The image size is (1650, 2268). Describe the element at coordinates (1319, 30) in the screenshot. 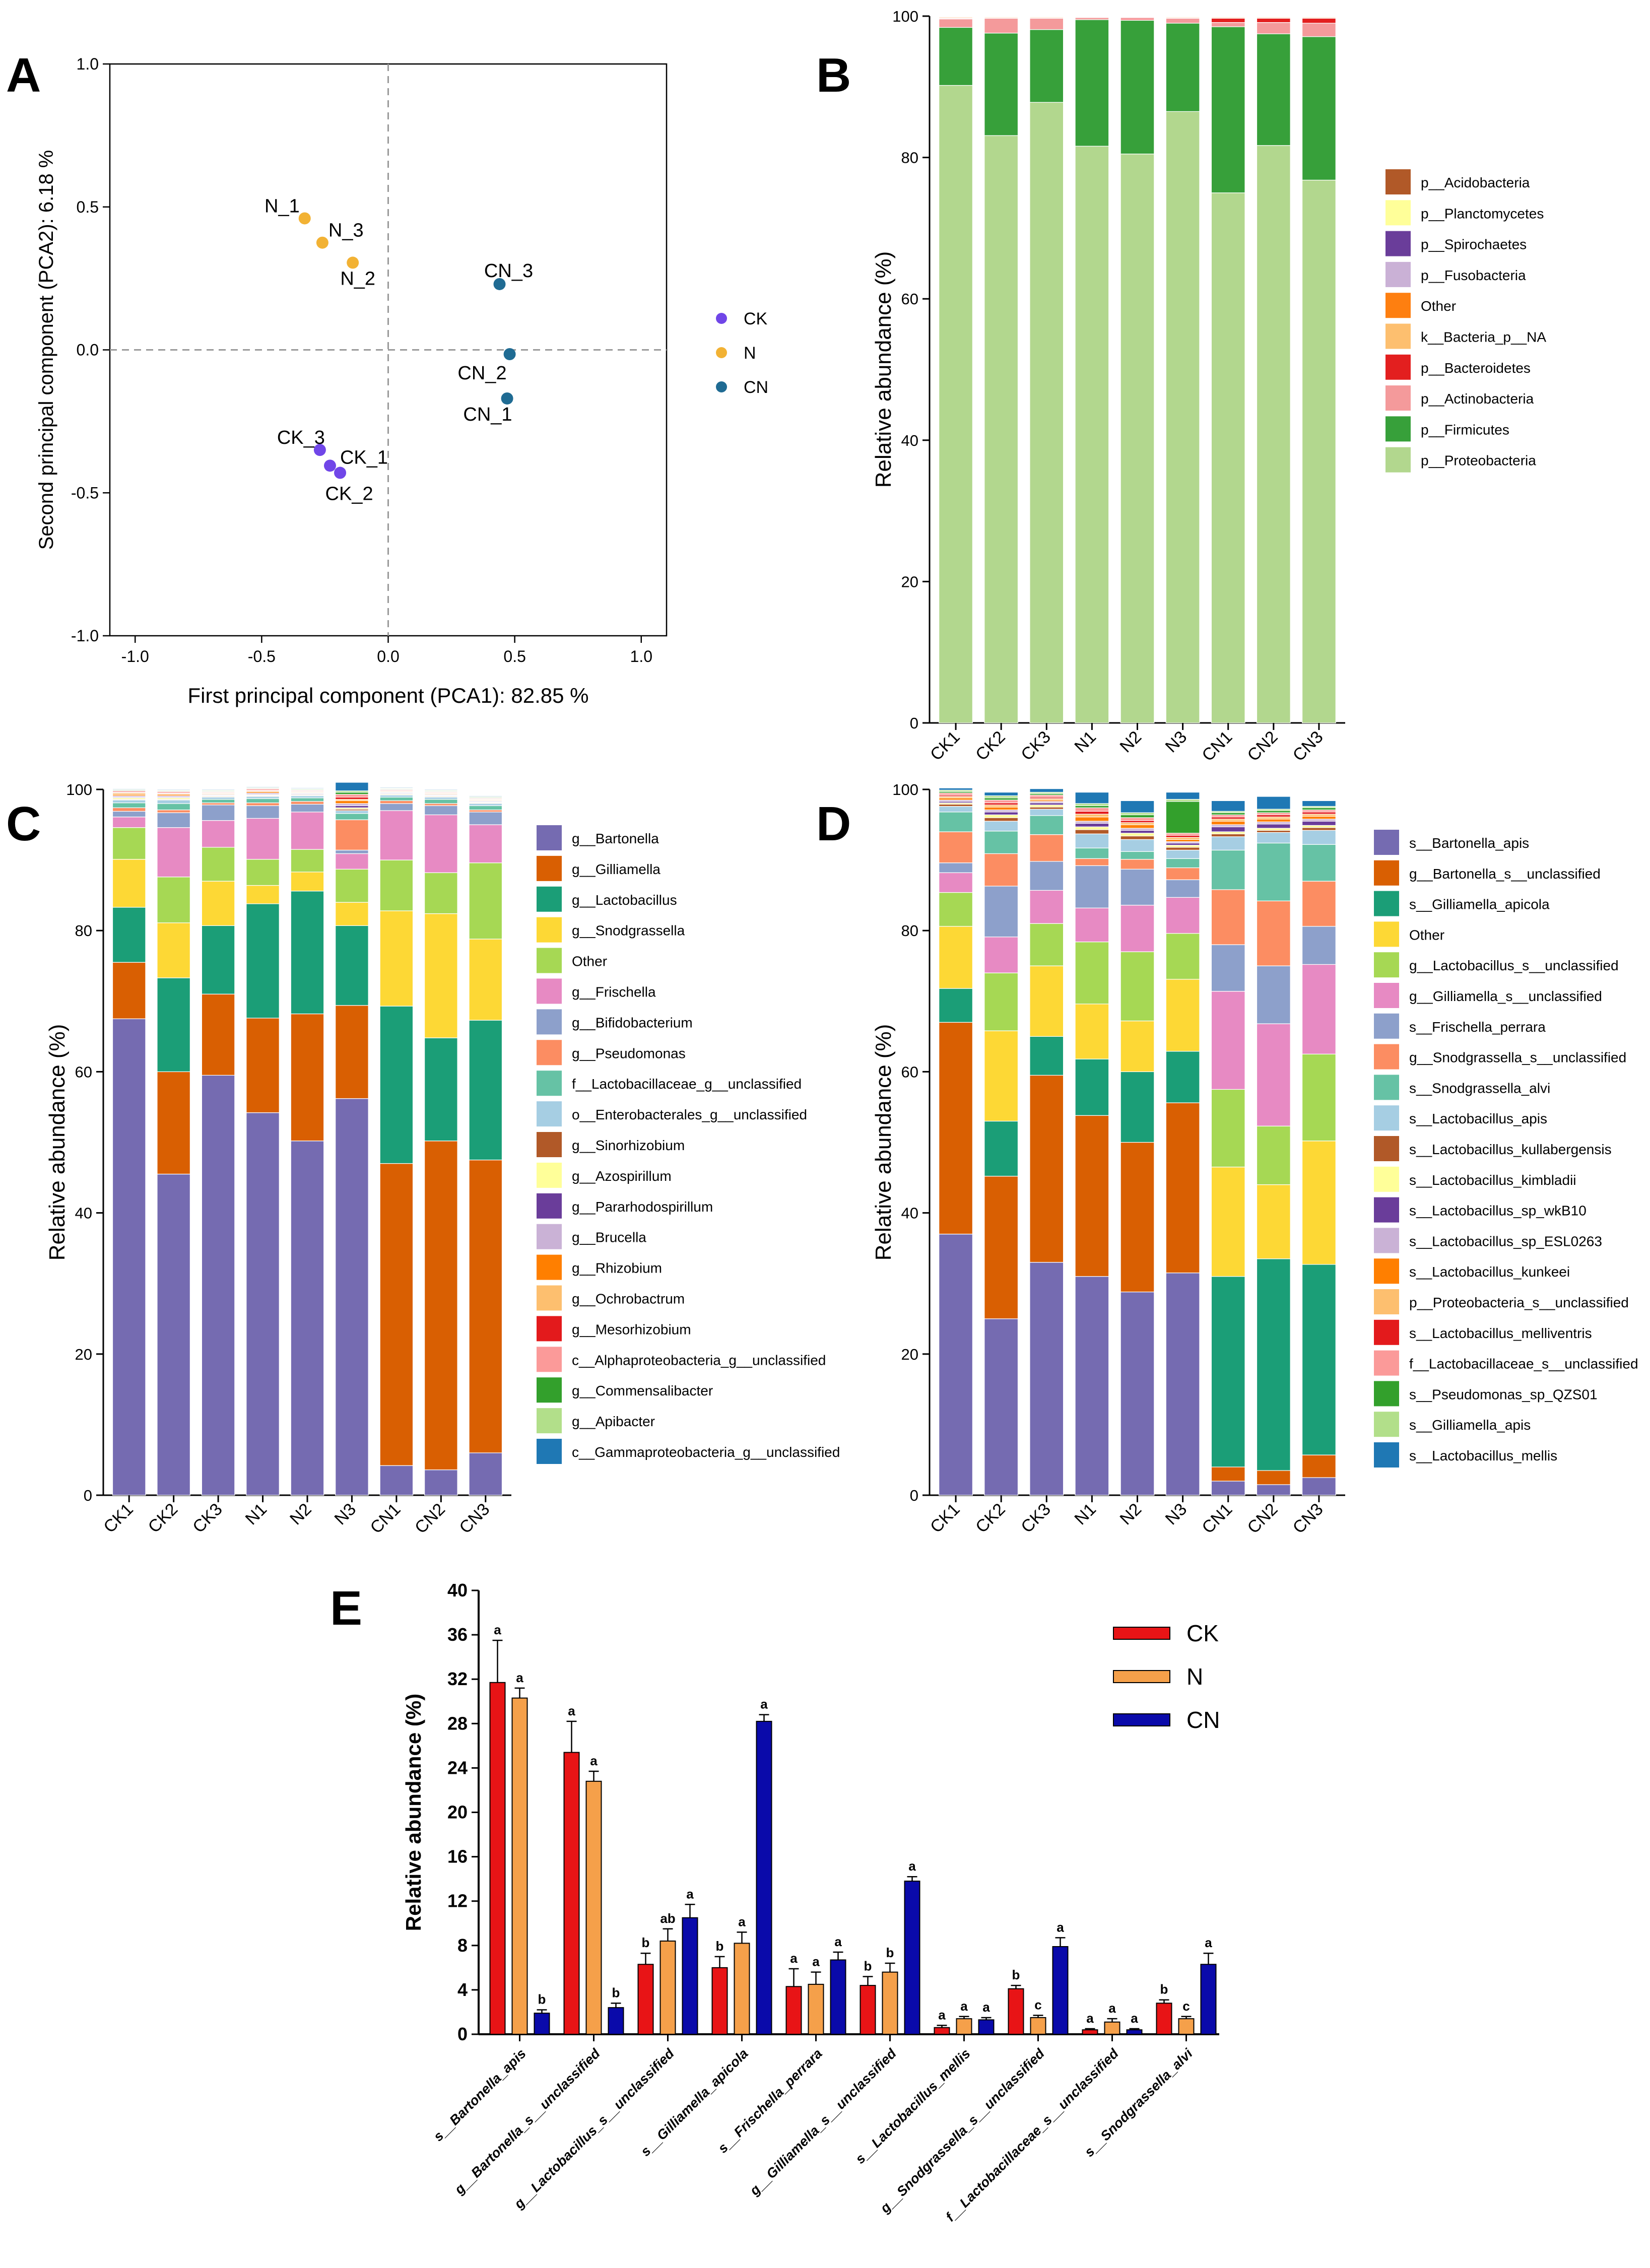

I see `phylum-bar-segment-p-actinobacteria` at that location.